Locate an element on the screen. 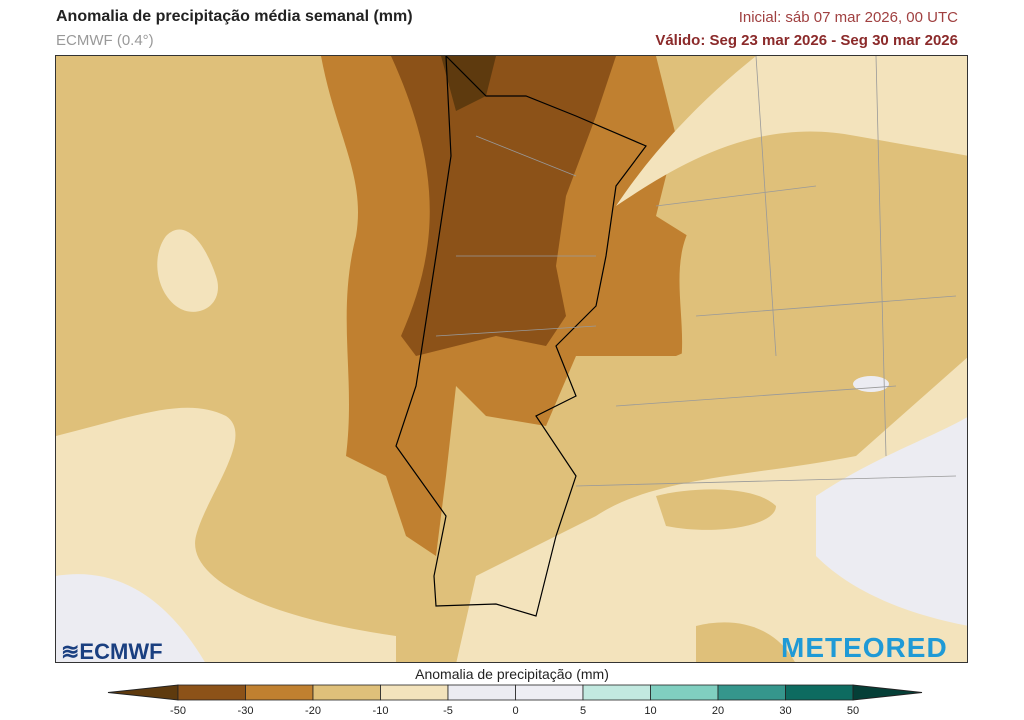  colorbar-tick: 20 is located at coordinates (718, 711).